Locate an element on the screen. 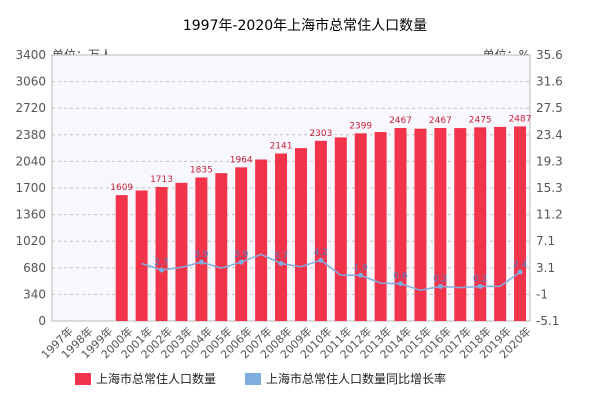 Image resolution: width=610 pixels, height=406 pixels. right-axis-tick-label: 7.1 is located at coordinates (545, 241).